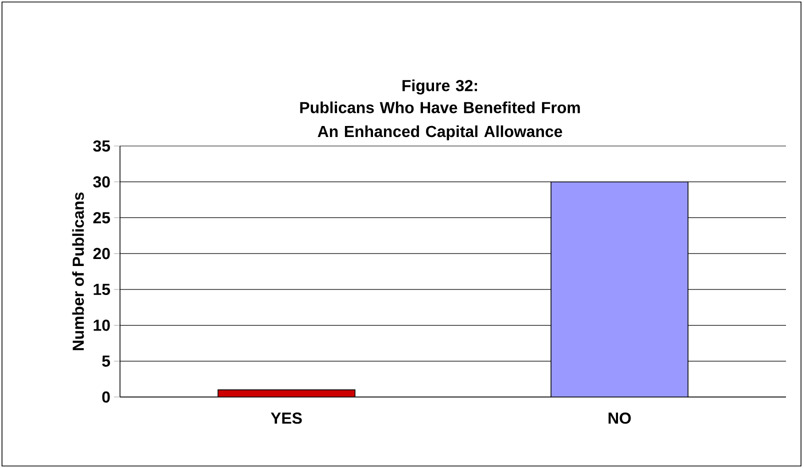  I want to click on x-tick-label: NO, so click(619, 418).